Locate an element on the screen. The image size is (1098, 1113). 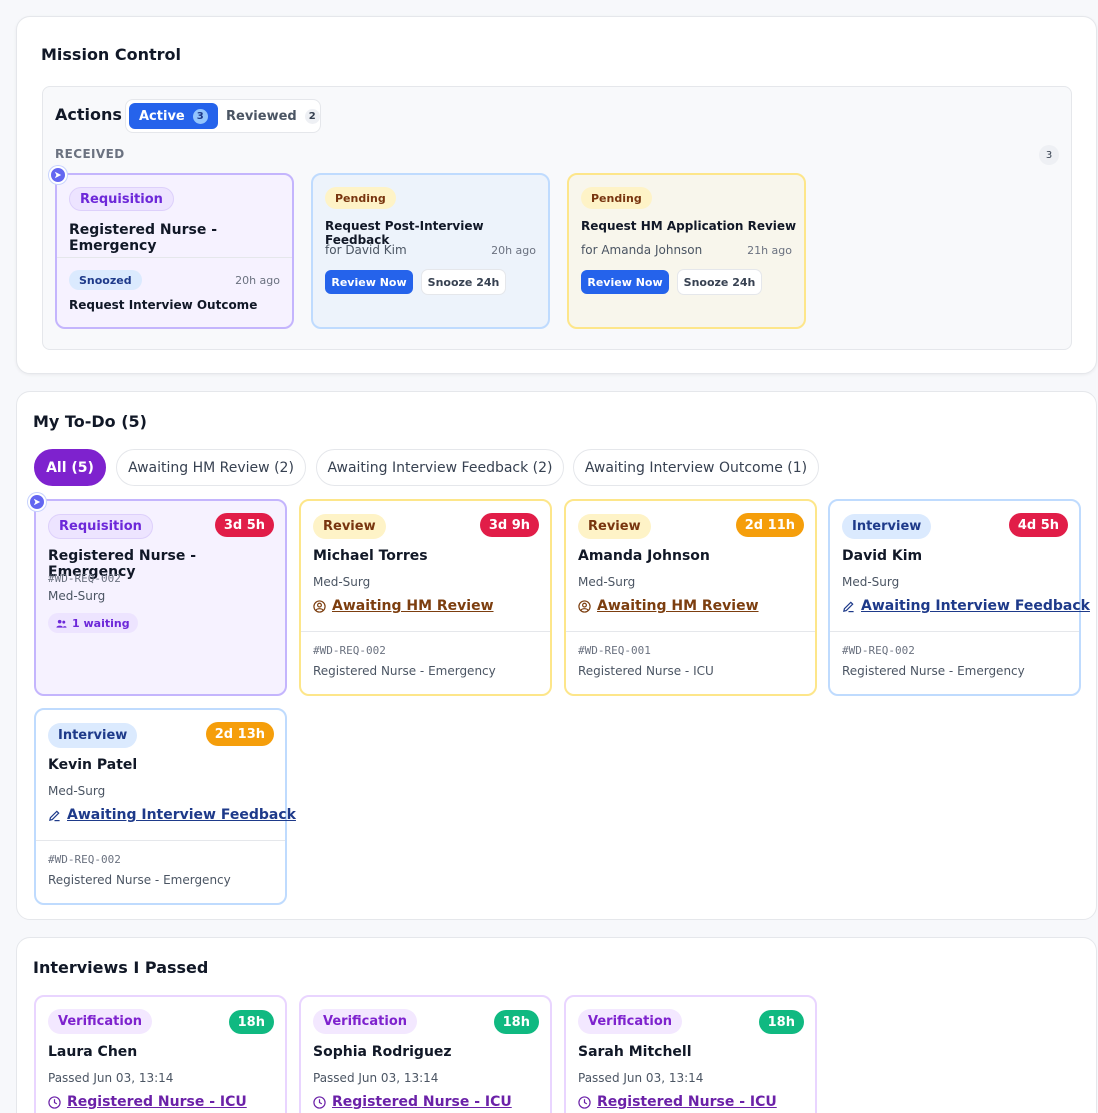
tab-reviewed: Reviewed 2 is located at coordinates (273, 116).